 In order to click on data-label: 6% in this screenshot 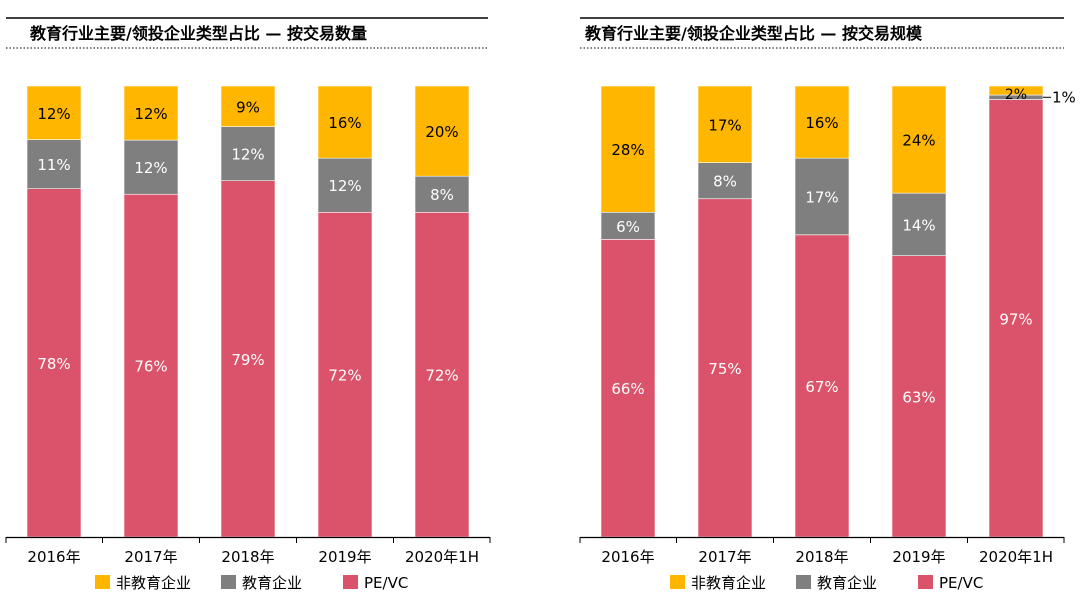, I will do `click(628, 227)`.